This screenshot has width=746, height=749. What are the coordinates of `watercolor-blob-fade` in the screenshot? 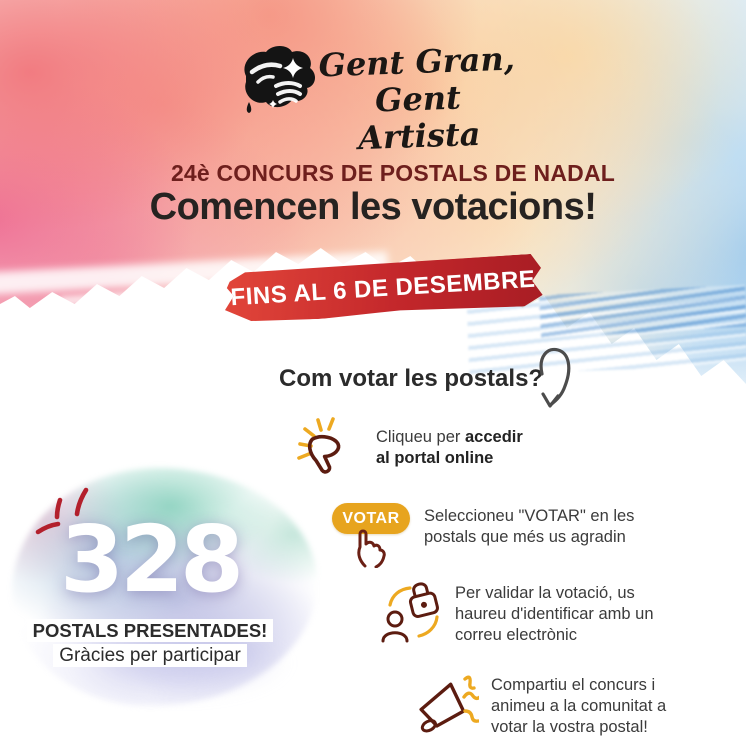 It's located at (180, 672).